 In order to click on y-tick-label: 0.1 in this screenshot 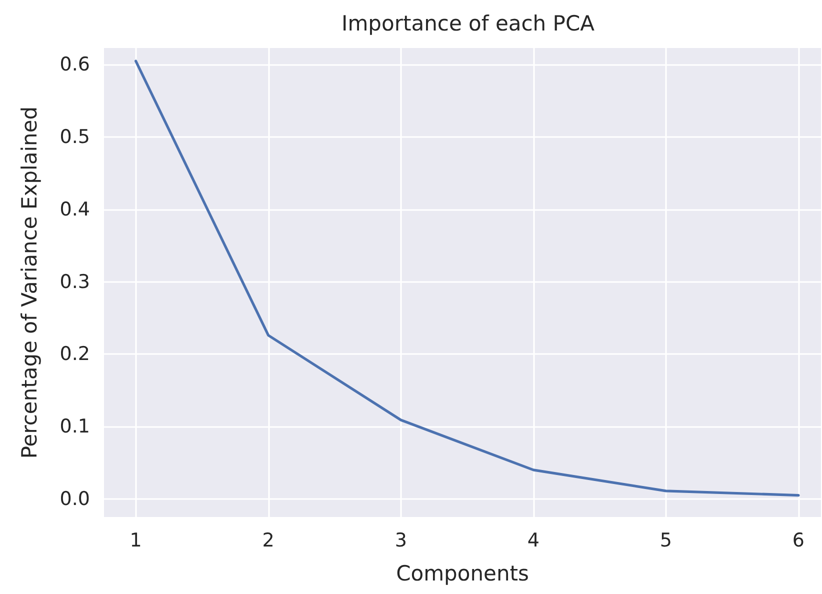, I will do `click(75, 427)`.